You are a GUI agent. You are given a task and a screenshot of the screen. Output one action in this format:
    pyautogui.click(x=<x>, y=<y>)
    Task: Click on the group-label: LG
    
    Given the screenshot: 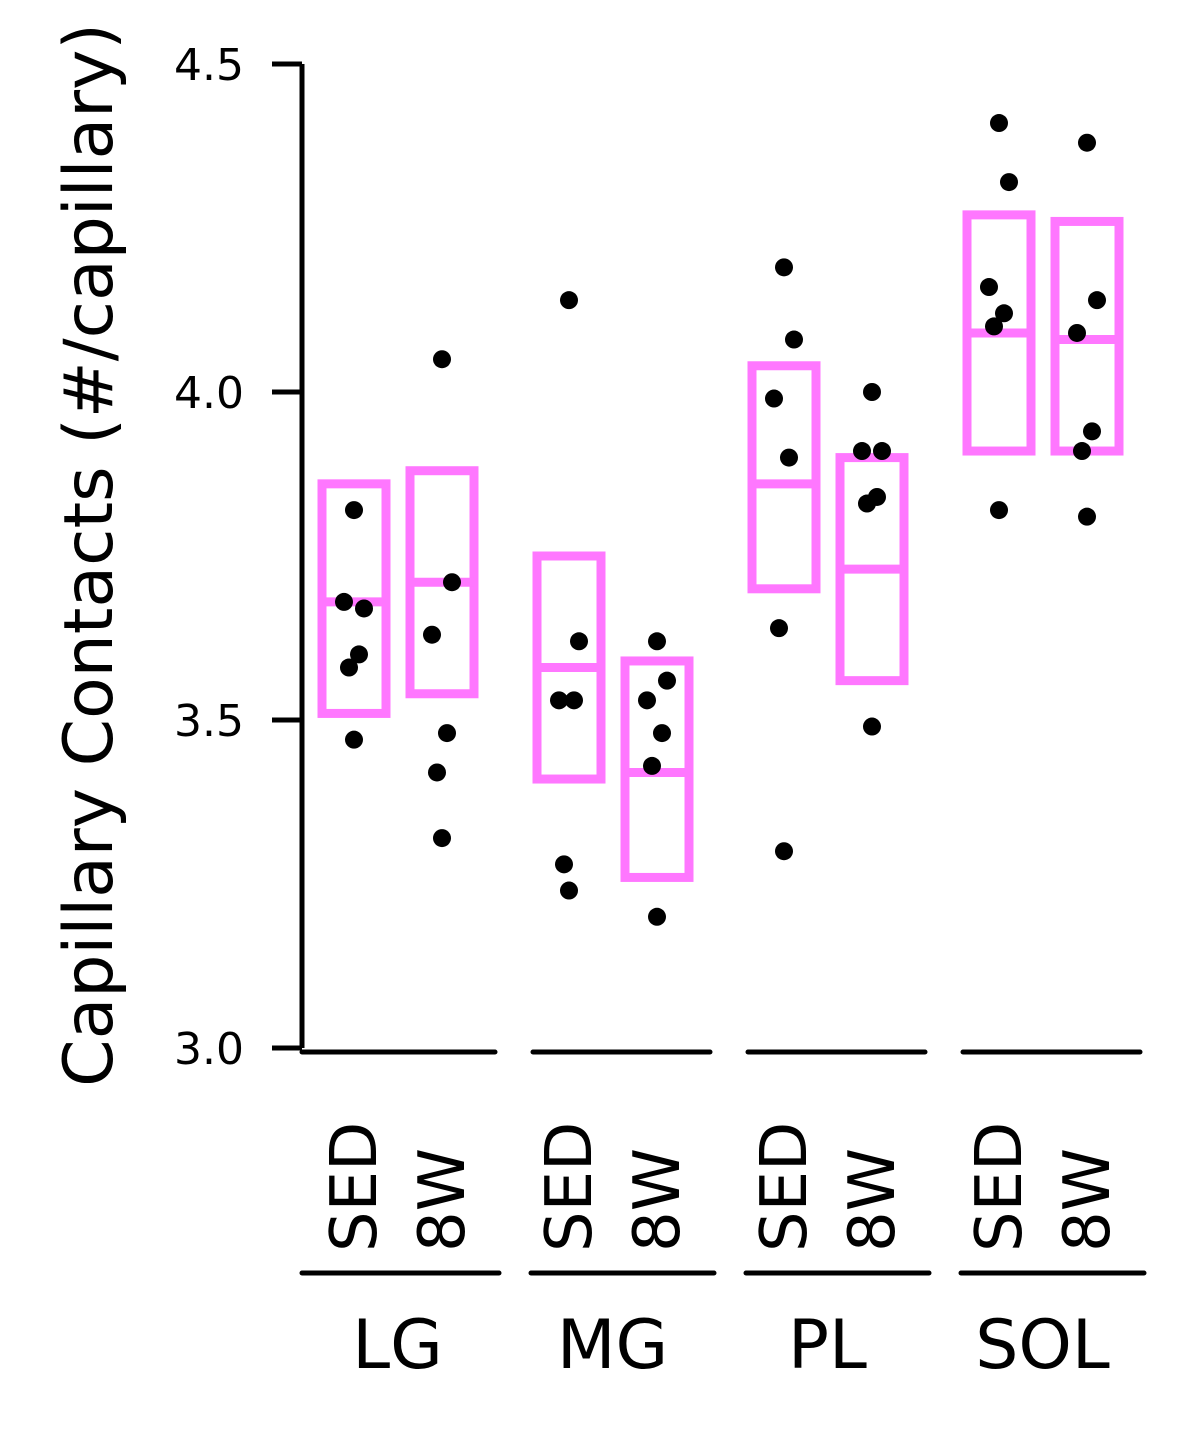 What is the action you would take?
    pyautogui.click(x=397, y=1345)
    